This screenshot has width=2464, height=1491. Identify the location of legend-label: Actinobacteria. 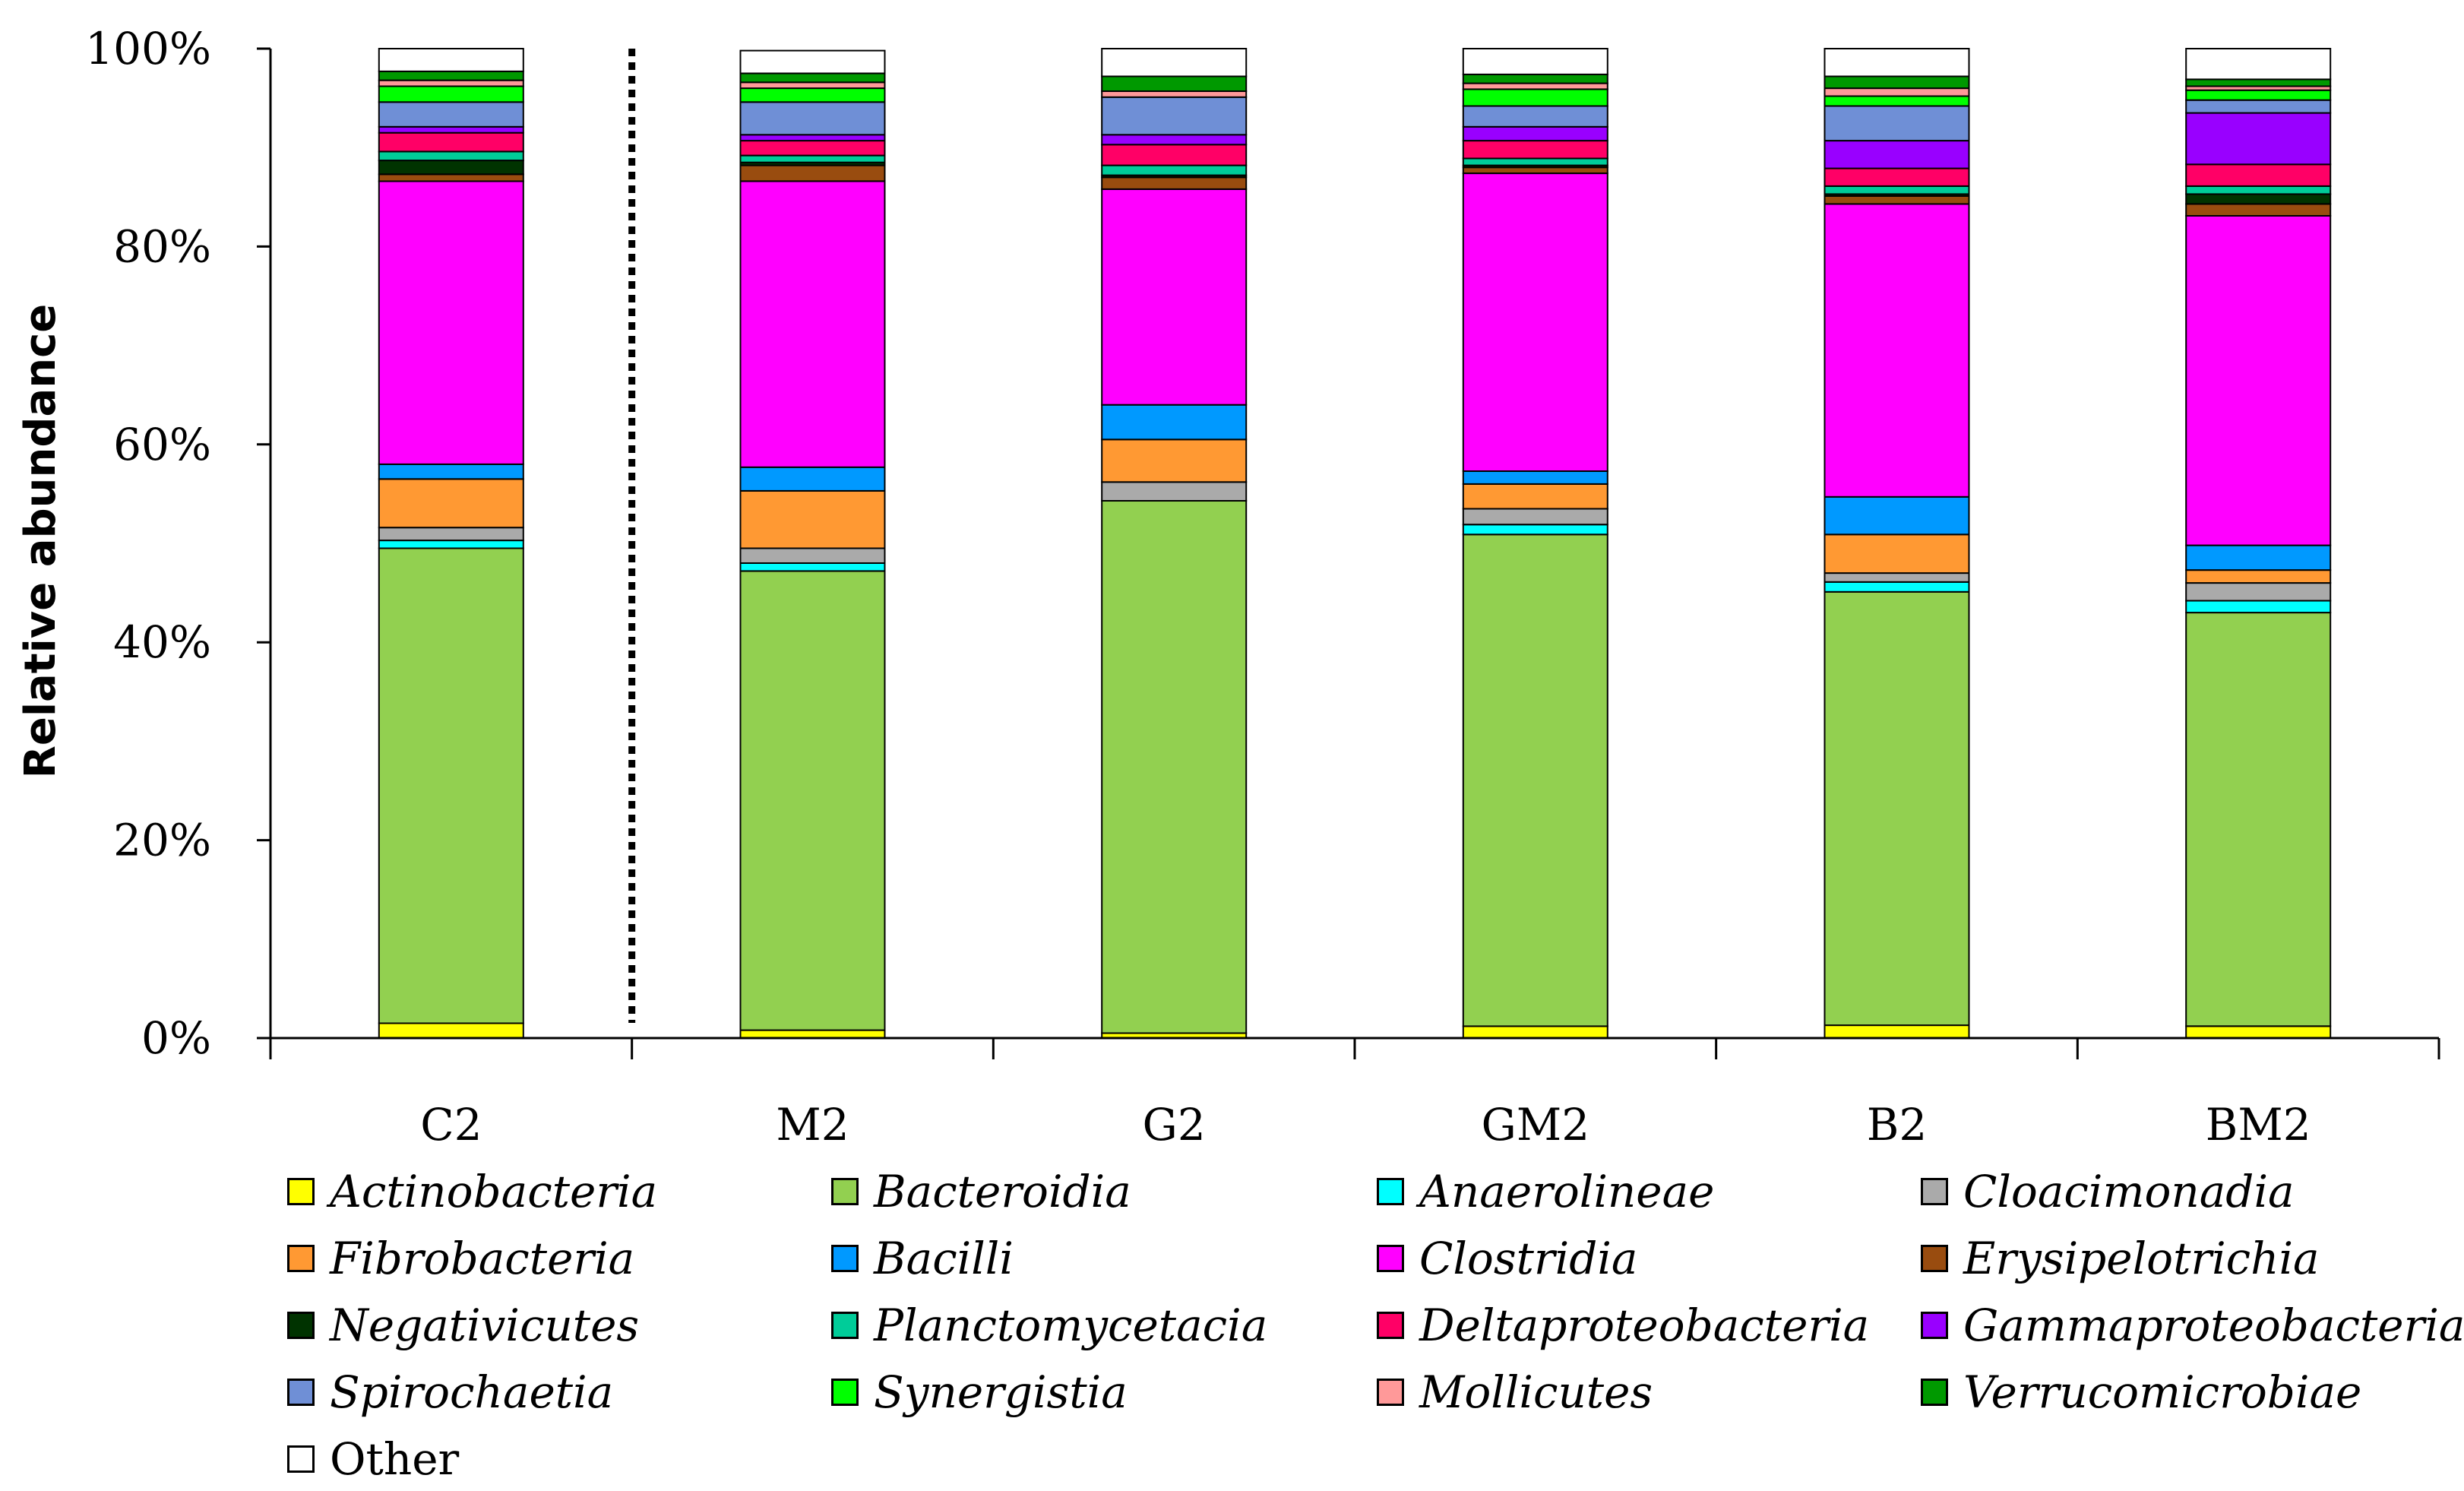
(494, 1191).